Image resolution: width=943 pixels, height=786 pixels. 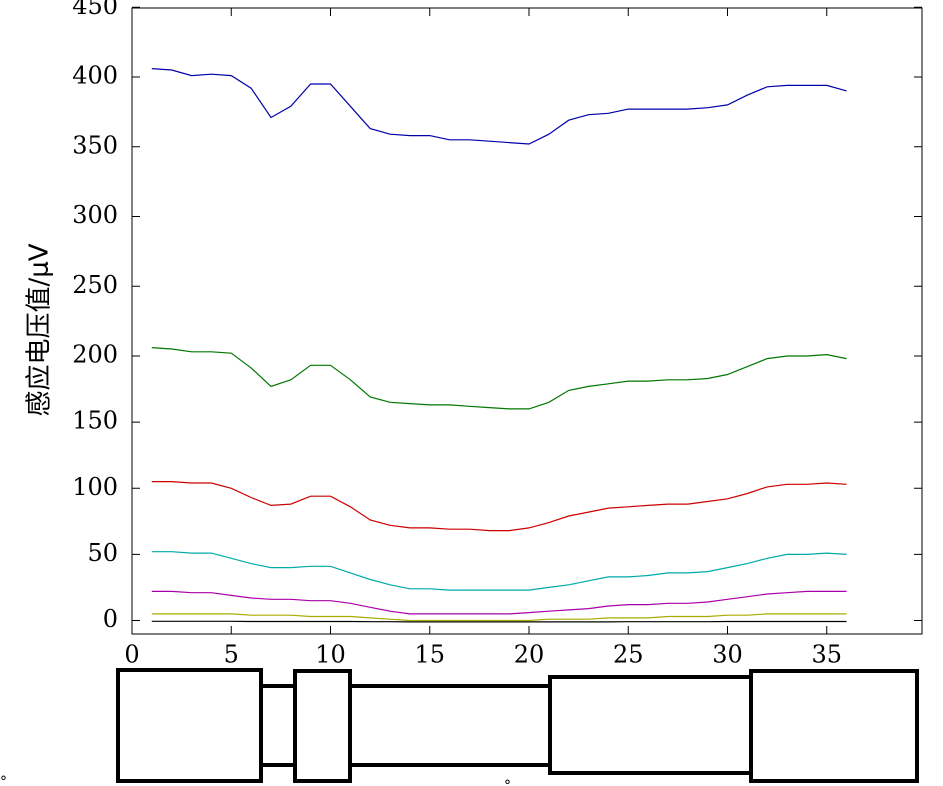 I want to click on y-tick-label: 450, so click(x=95, y=10).